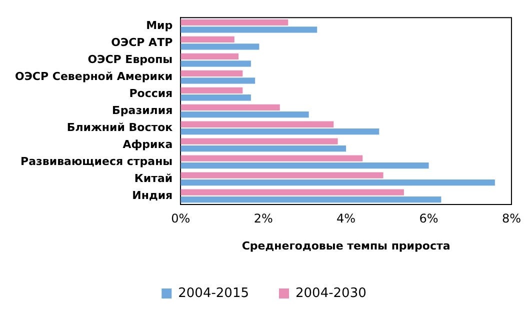  I want to click on x-tick-label: 4%, so click(346, 219).